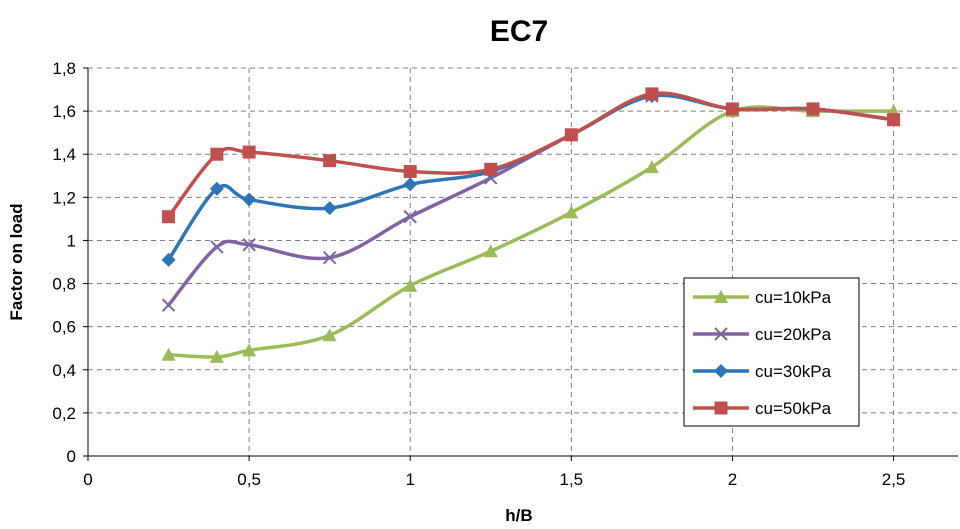 This screenshot has width=960, height=529. What do you see at coordinates (64, 284) in the screenshot?
I see `y-tick-label: 0,8` at bounding box center [64, 284].